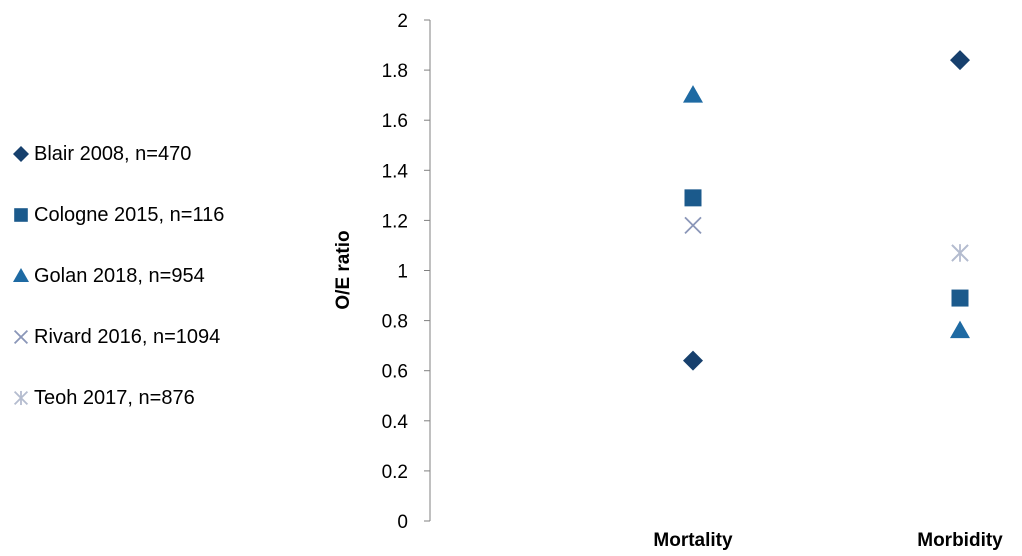 Image resolution: width=1022 pixels, height=556 pixels. What do you see at coordinates (395, 372) in the screenshot?
I see `y-tick-label: 0.6` at bounding box center [395, 372].